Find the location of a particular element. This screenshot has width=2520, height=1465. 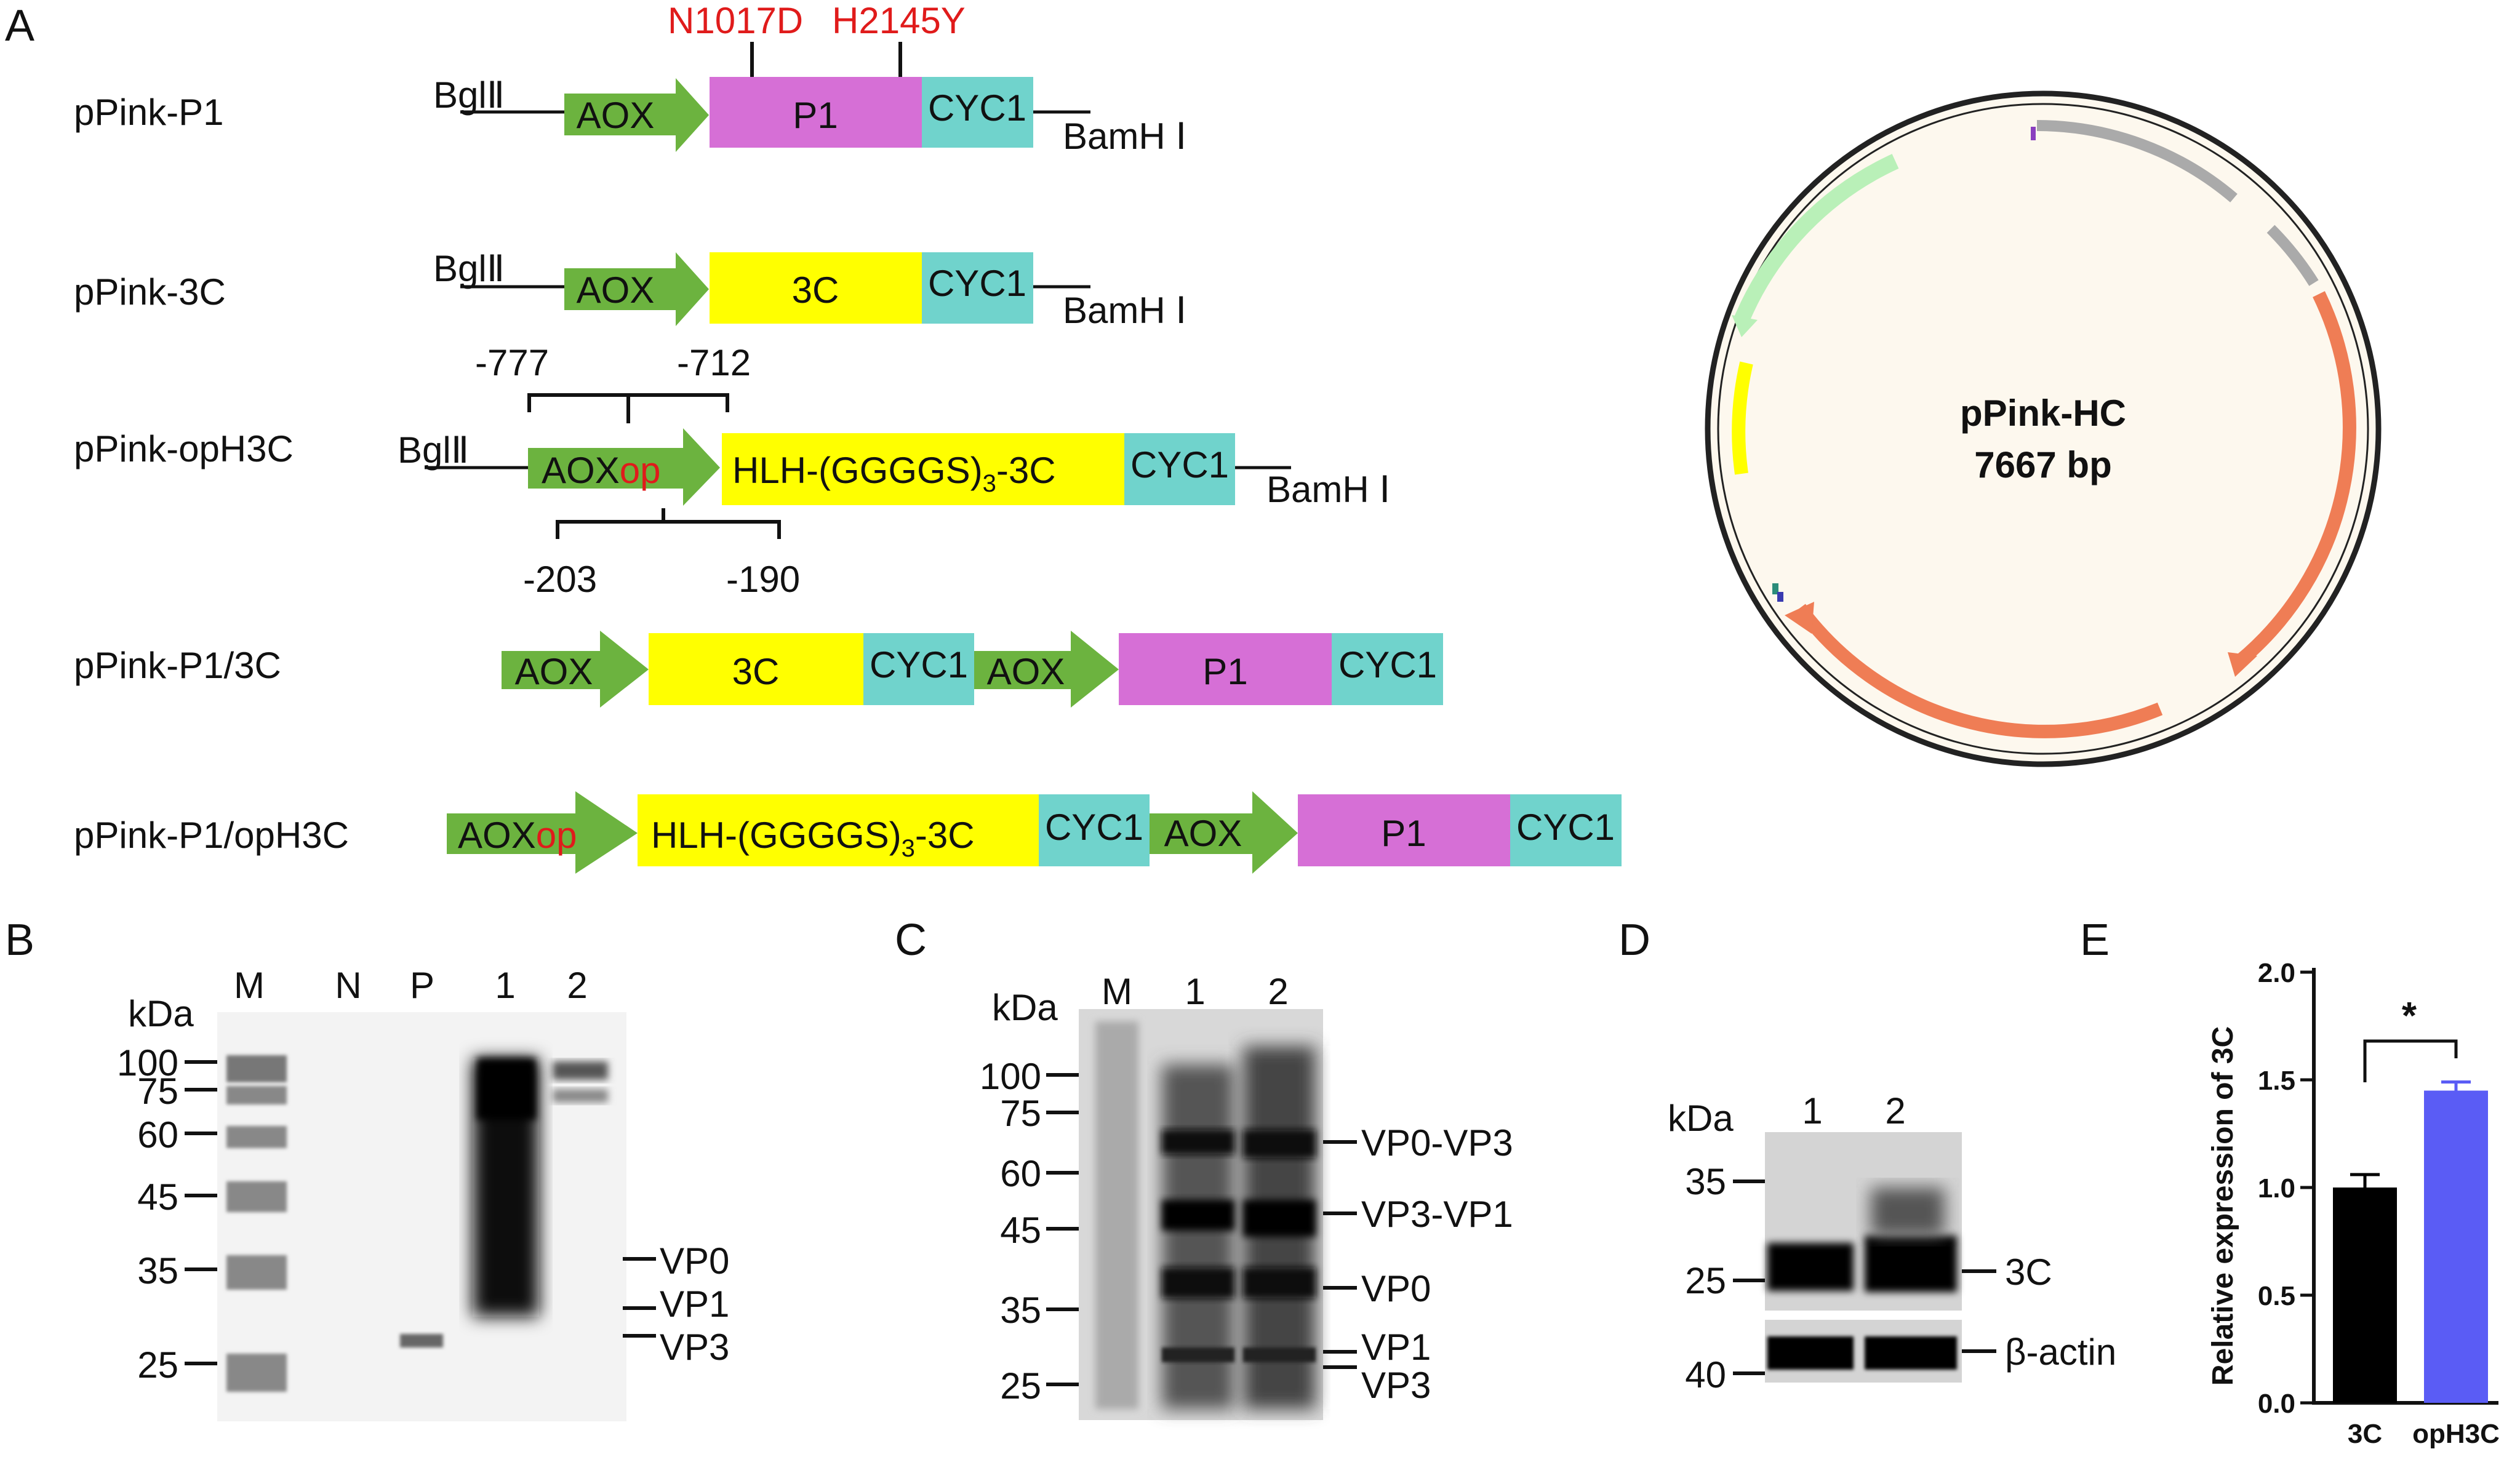

marker-labels-c: 100 75 60 45 35 25 is located at coordinates (1010, 1231).